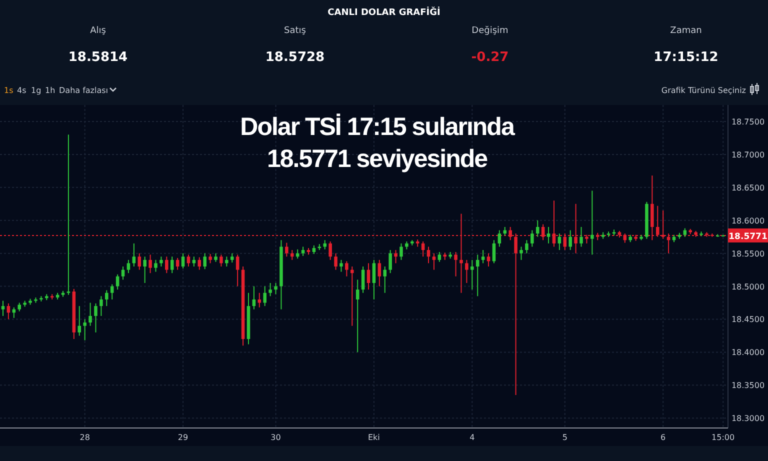  I want to click on text: Zaman, so click(686, 31).